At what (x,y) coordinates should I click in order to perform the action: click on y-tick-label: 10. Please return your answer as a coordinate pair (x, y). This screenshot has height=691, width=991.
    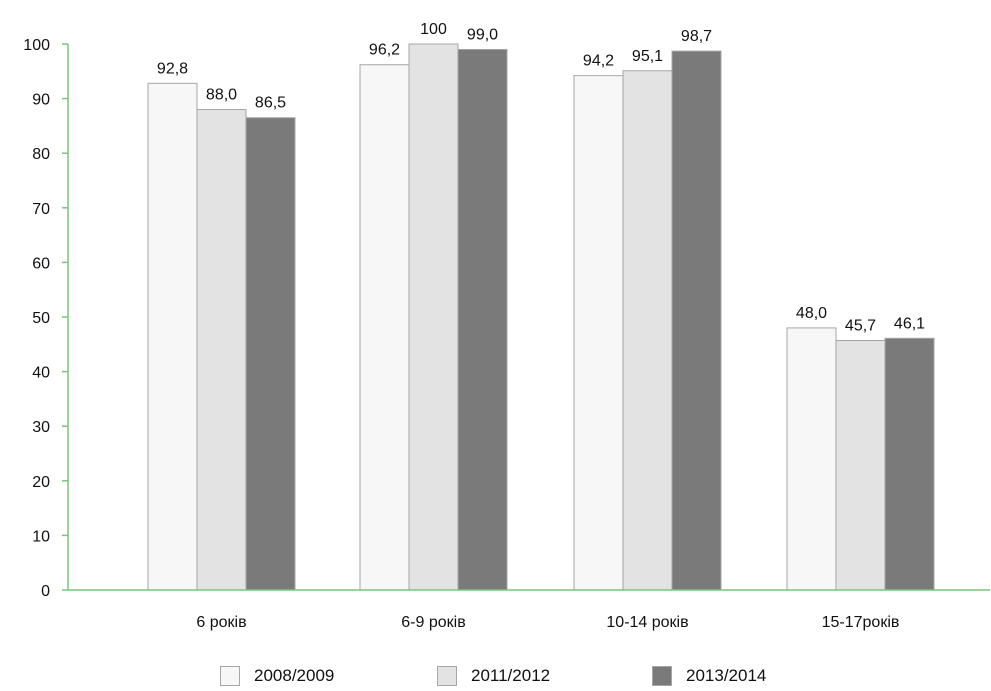
    Looking at the image, I should click on (41, 536).